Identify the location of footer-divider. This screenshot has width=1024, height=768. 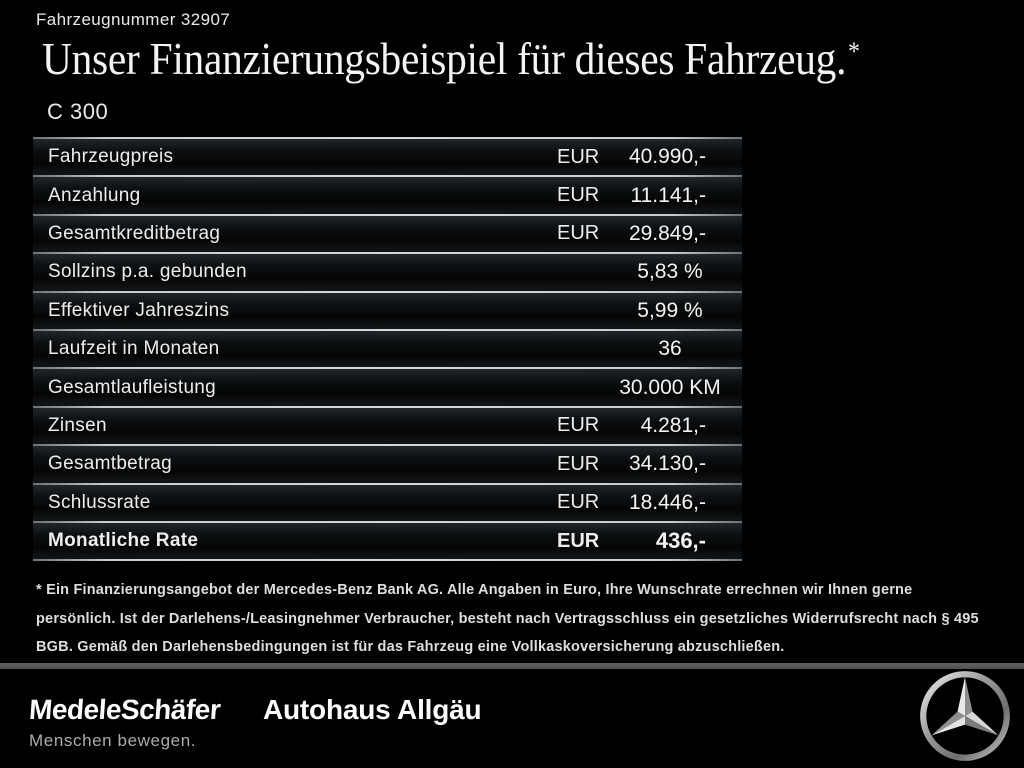
(512, 666).